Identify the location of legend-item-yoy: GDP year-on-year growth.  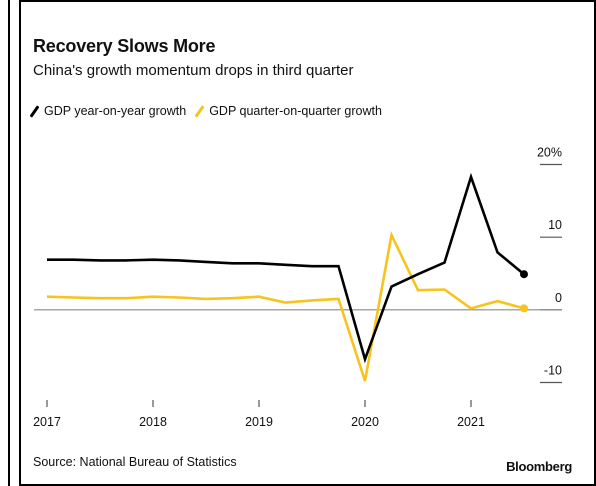
(108, 111).